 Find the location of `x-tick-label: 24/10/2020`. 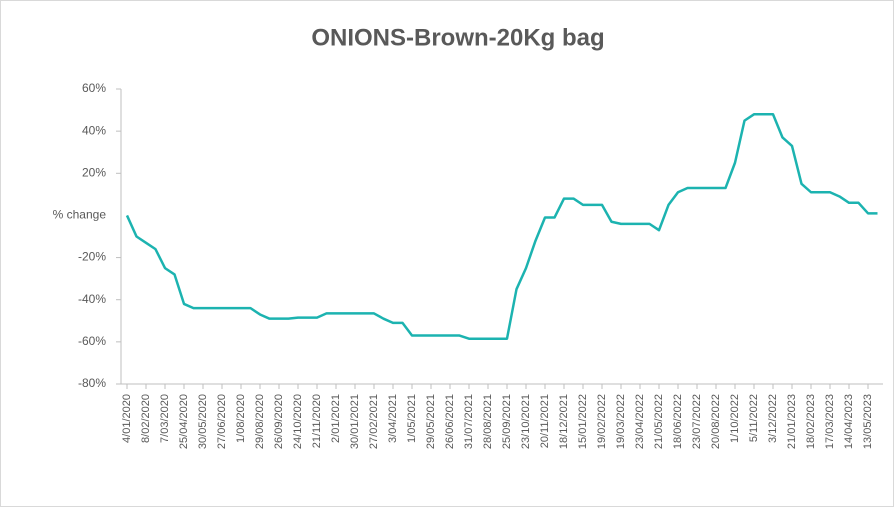

x-tick-label: 24/10/2020 is located at coordinates (298, 421).